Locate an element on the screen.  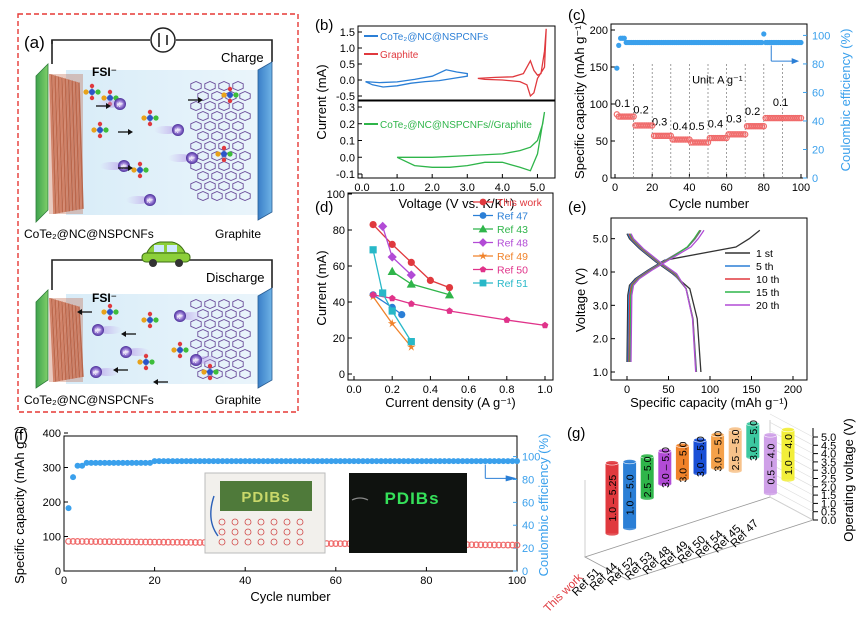
k-ion-trail is located at coordinates (192, 316).